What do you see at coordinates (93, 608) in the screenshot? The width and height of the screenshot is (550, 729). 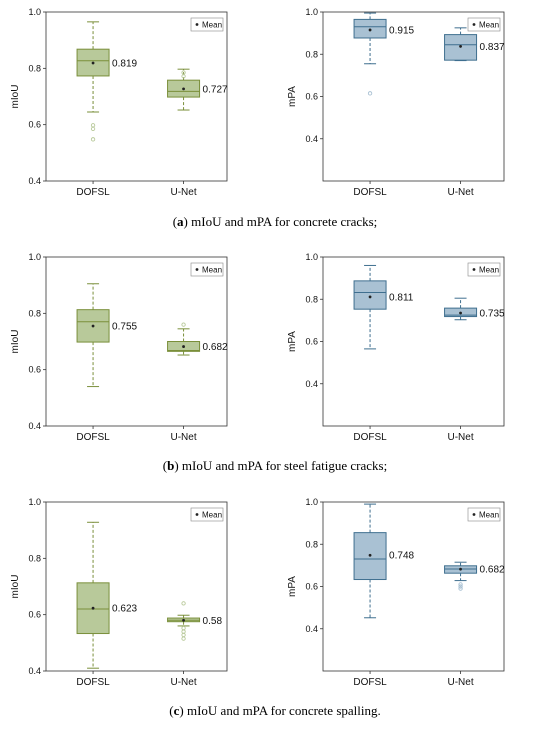 I see `c-miou-dofsl-mean-marker` at bounding box center [93, 608].